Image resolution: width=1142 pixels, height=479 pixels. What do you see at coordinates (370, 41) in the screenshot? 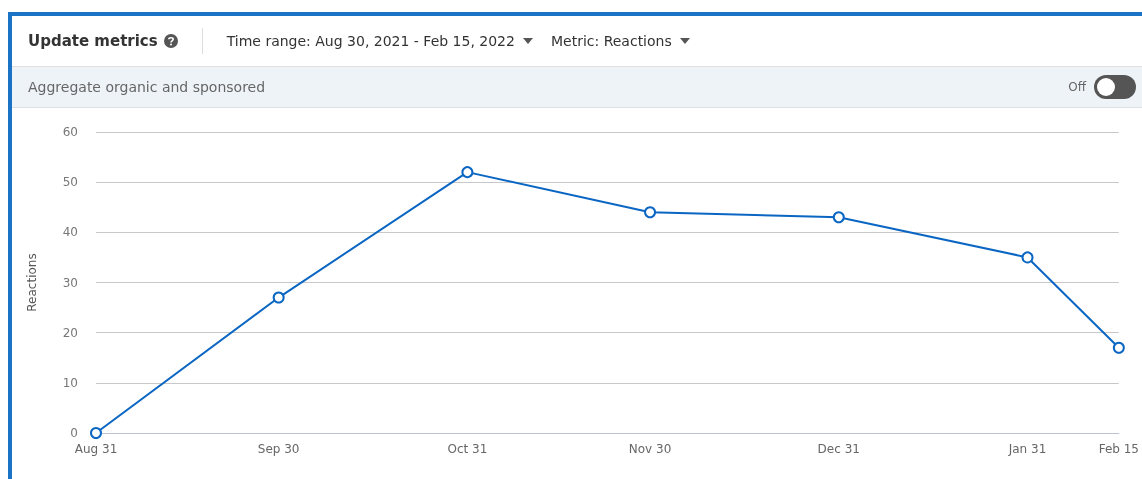
I see `text: Time range: Aug 30, 2021 - Feb 15, 2022` at bounding box center [370, 41].